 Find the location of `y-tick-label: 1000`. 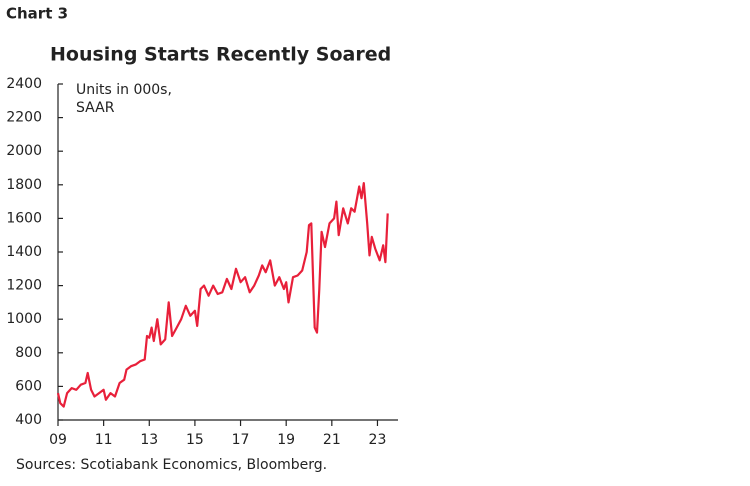

y-tick-label: 1000 is located at coordinates (24, 319).